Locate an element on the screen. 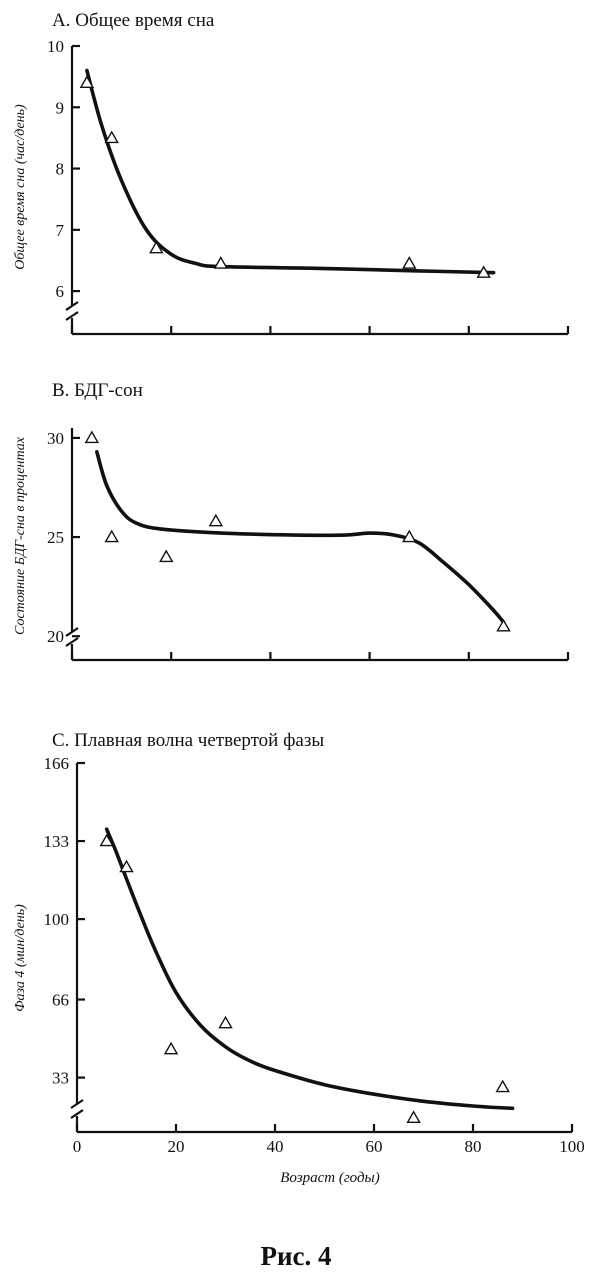 Image resolution: width=593 pixels, height=1280 pixels. y-tick-label: 10 is located at coordinates (55, 46).